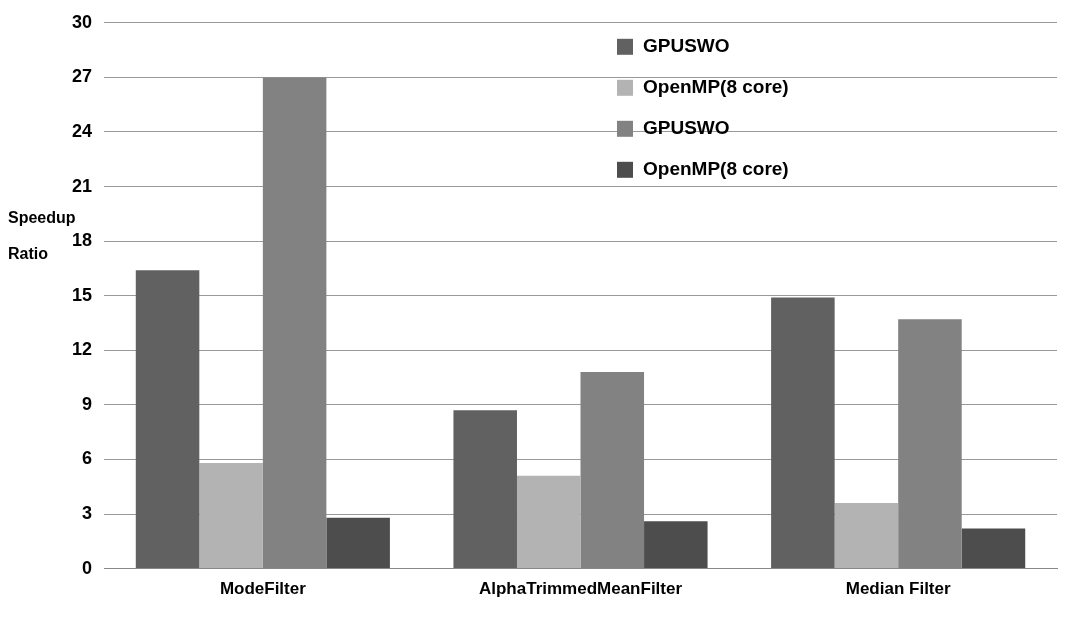 This screenshot has width=1077, height=623. What do you see at coordinates (898, 589) in the screenshot?
I see `x-tick-label: Median Filter` at bounding box center [898, 589].